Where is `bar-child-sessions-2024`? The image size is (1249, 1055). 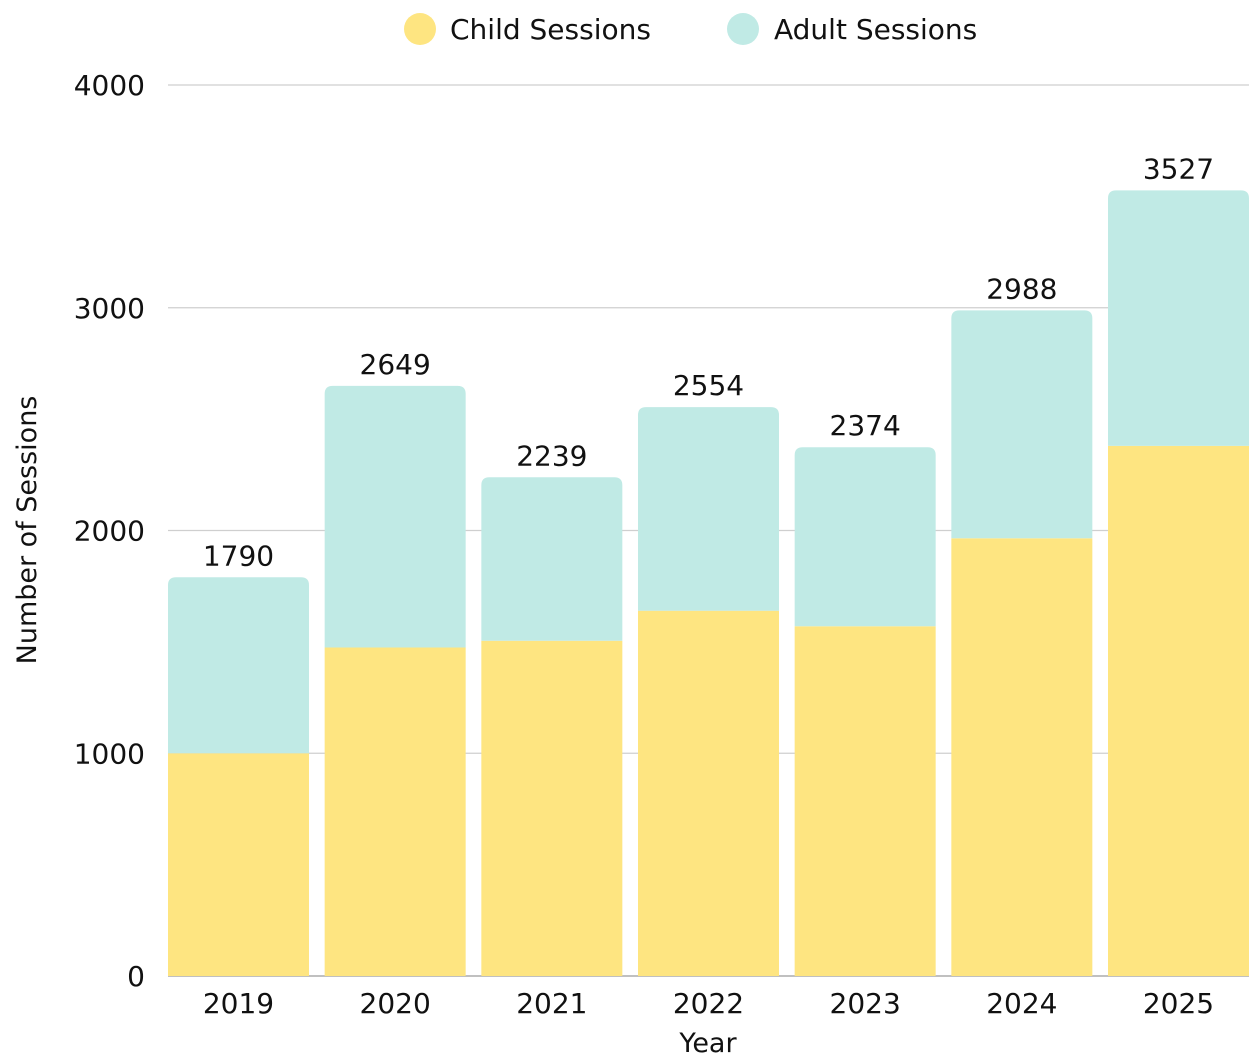 bar-child-sessions-2024 is located at coordinates (1022, 757).